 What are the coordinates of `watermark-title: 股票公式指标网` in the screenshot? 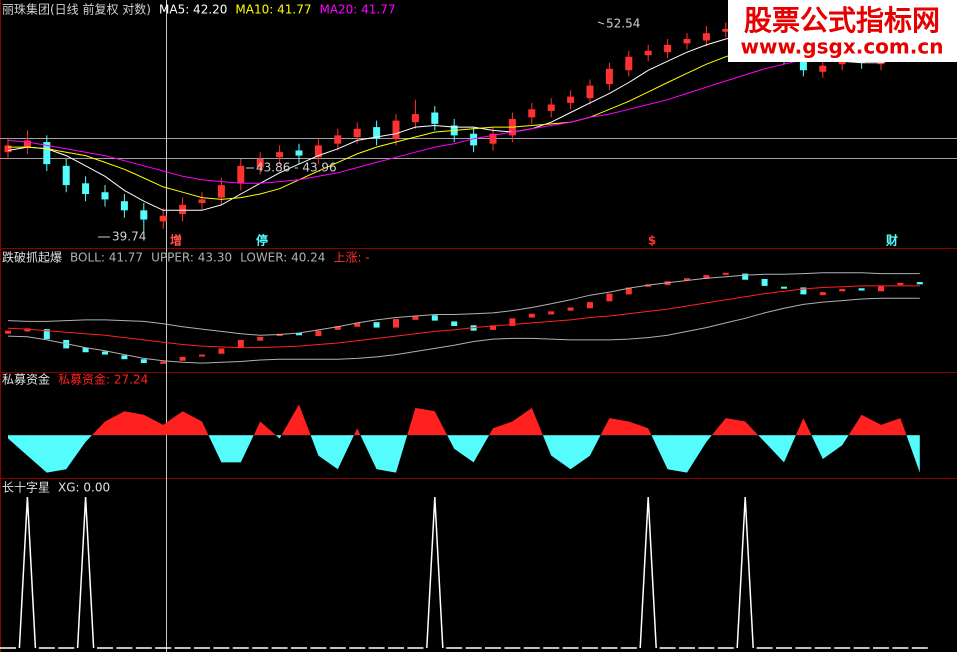 It's located at (842, 20).